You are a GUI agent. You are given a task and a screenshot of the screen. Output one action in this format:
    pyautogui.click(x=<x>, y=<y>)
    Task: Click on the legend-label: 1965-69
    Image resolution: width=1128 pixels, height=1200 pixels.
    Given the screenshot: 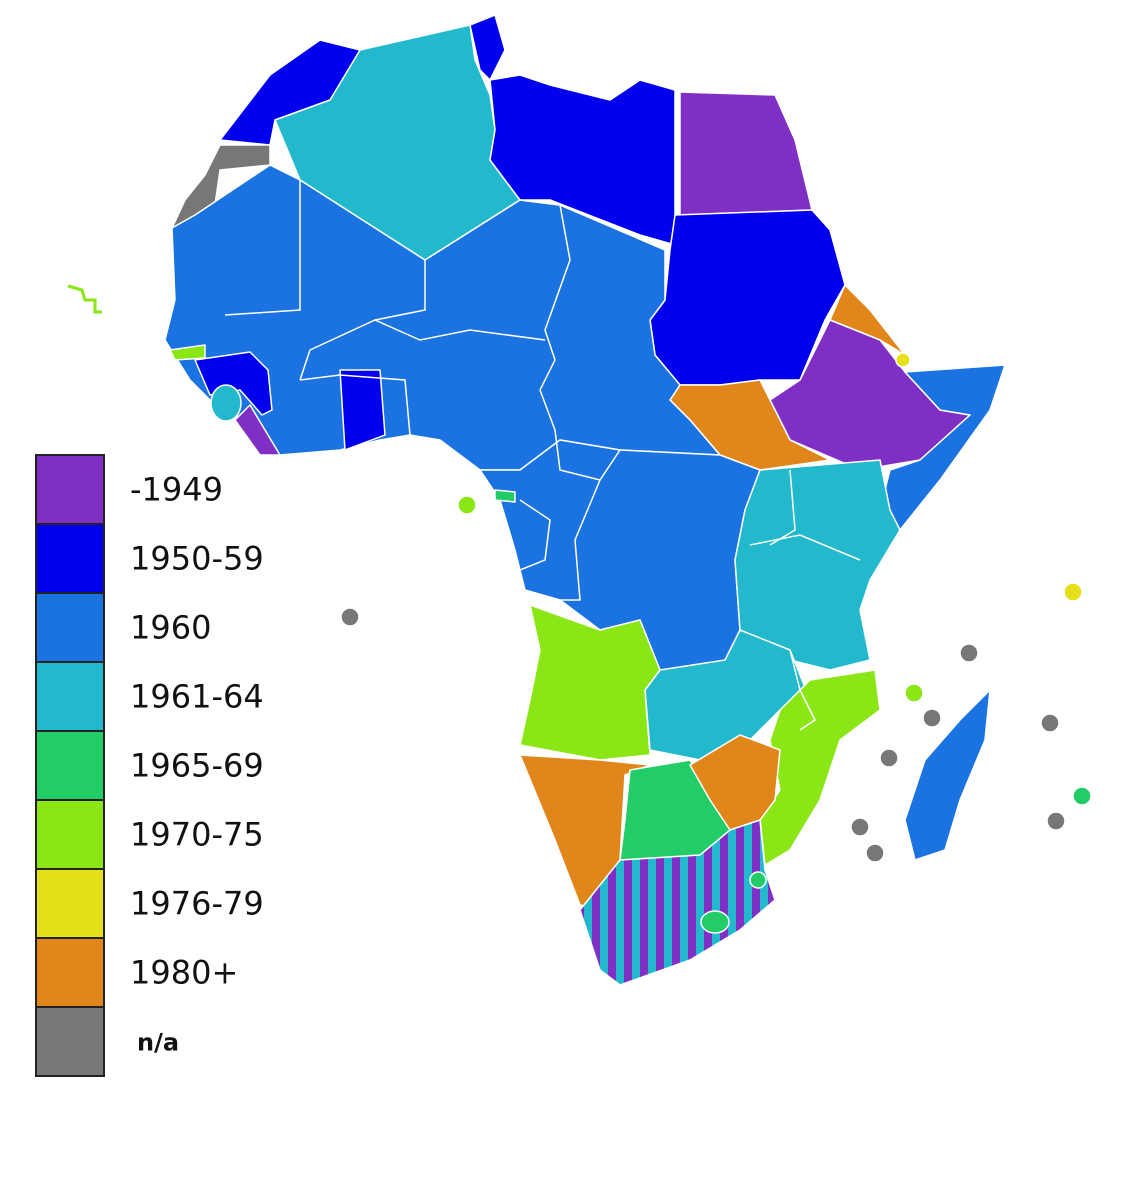 What is the action you would take?
    pyautogui.click(x=197, y=766)
    